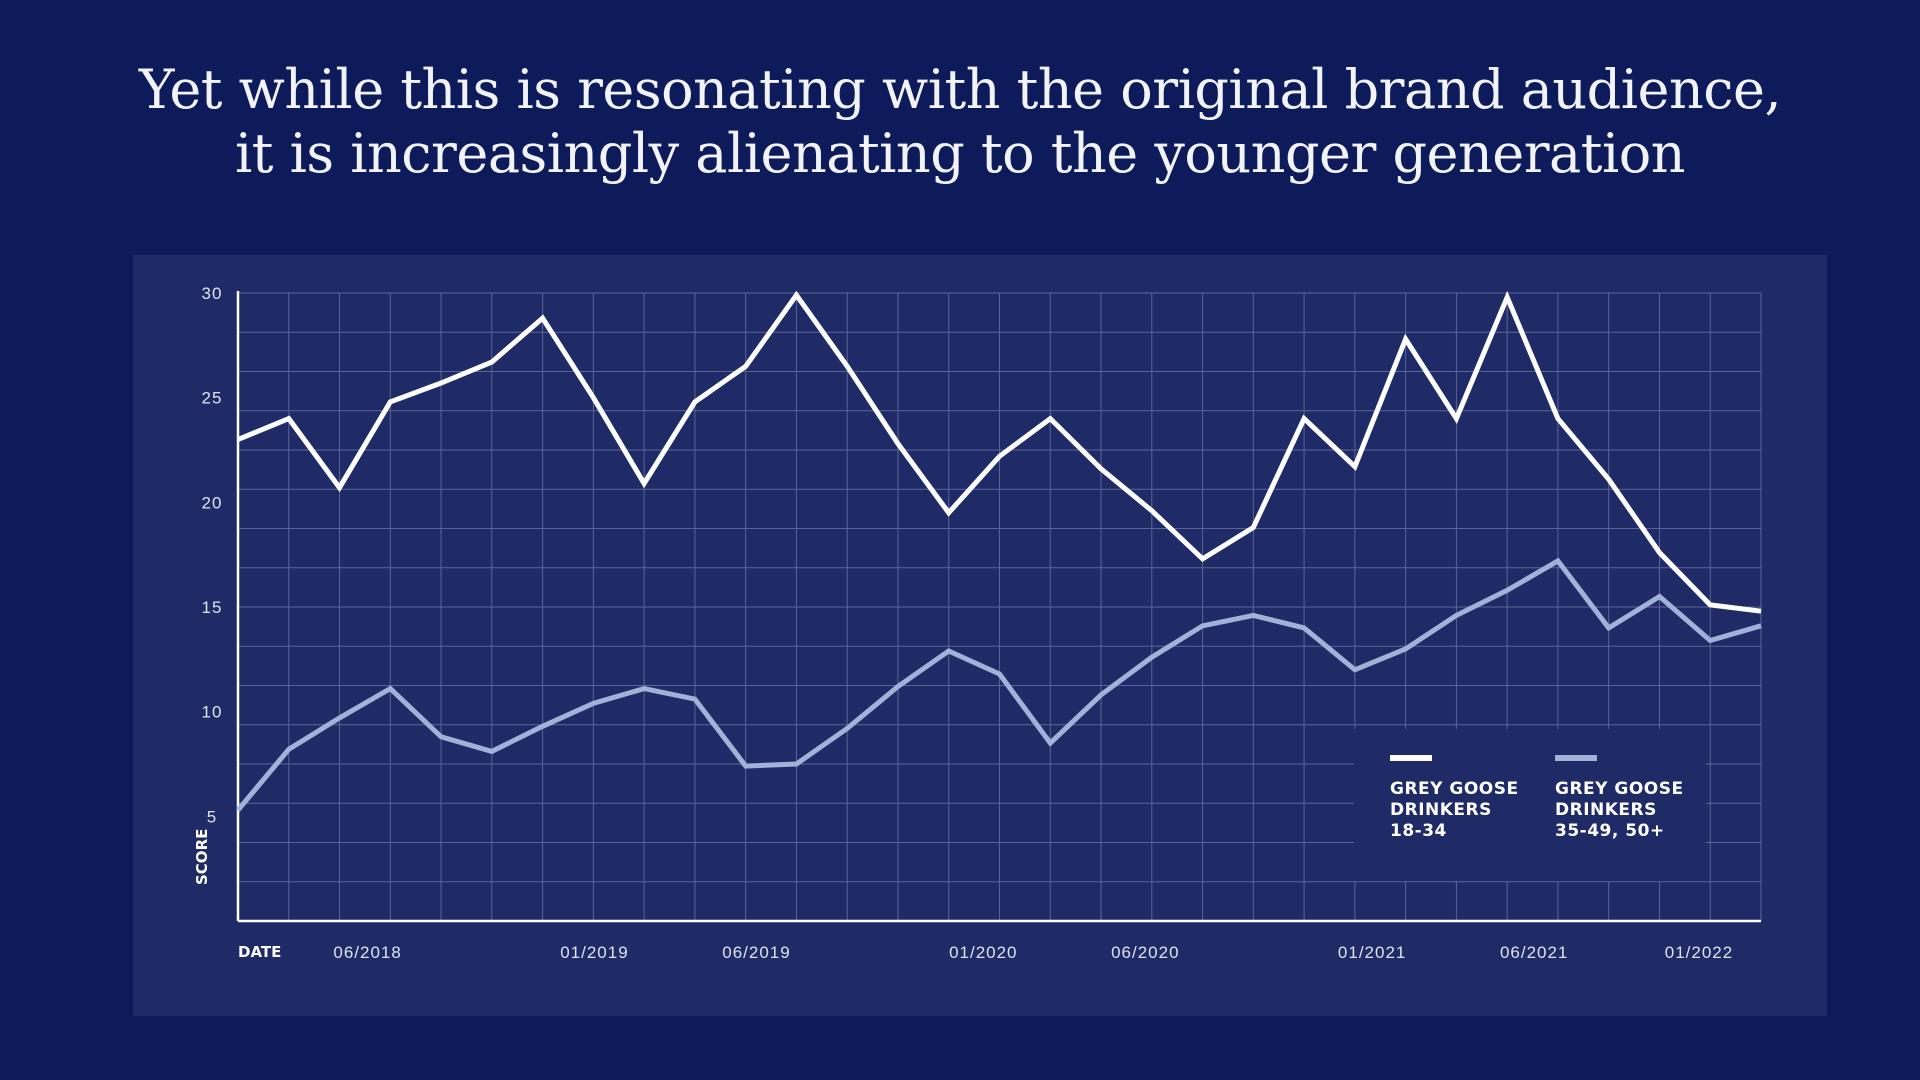 This screenshot has height=1080, width=1920. I want to click on x-tick-label: 06/2021, so click(1534, 952).